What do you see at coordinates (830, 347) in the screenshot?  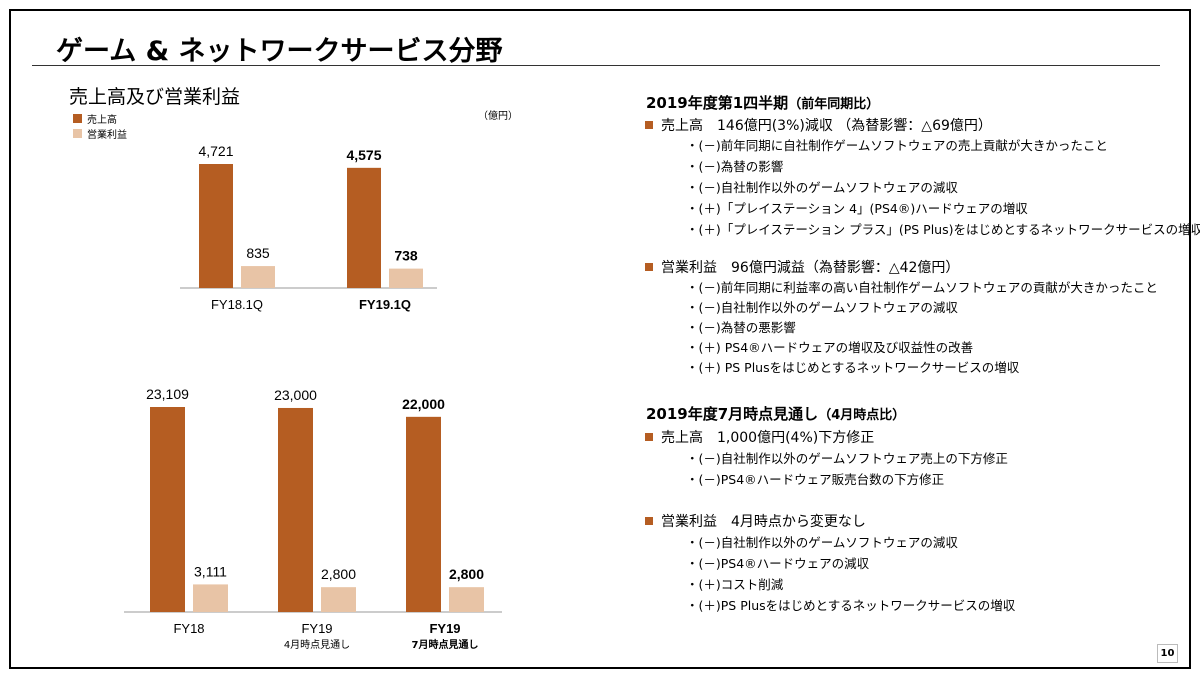 I see `q1-op-item: ・(＋) PS4®ハードウェアの増収及び収益性の改善` at bounding box center [830, 347].